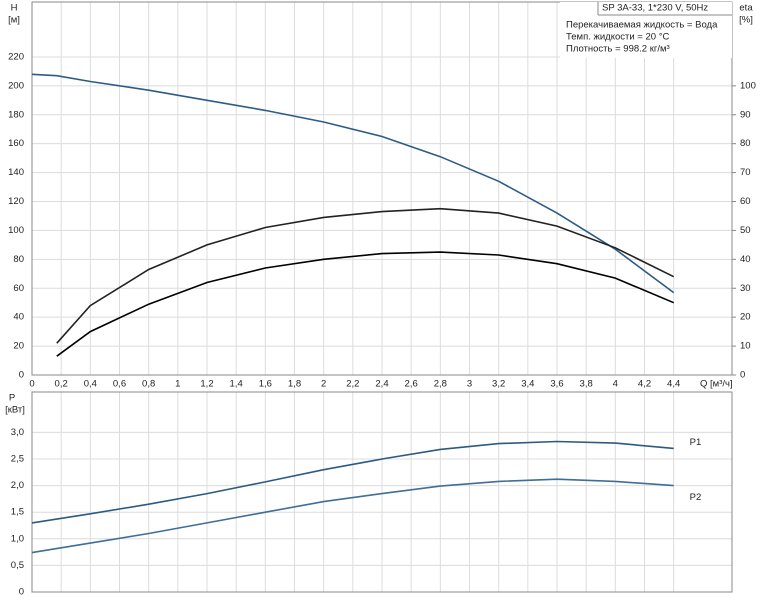 The height and width of the screenshot is (600, 760). What do you see at coordinates (177, 384) in the screenshot?
I see `x-tick-label: 1` at bounding box center [177, 384].